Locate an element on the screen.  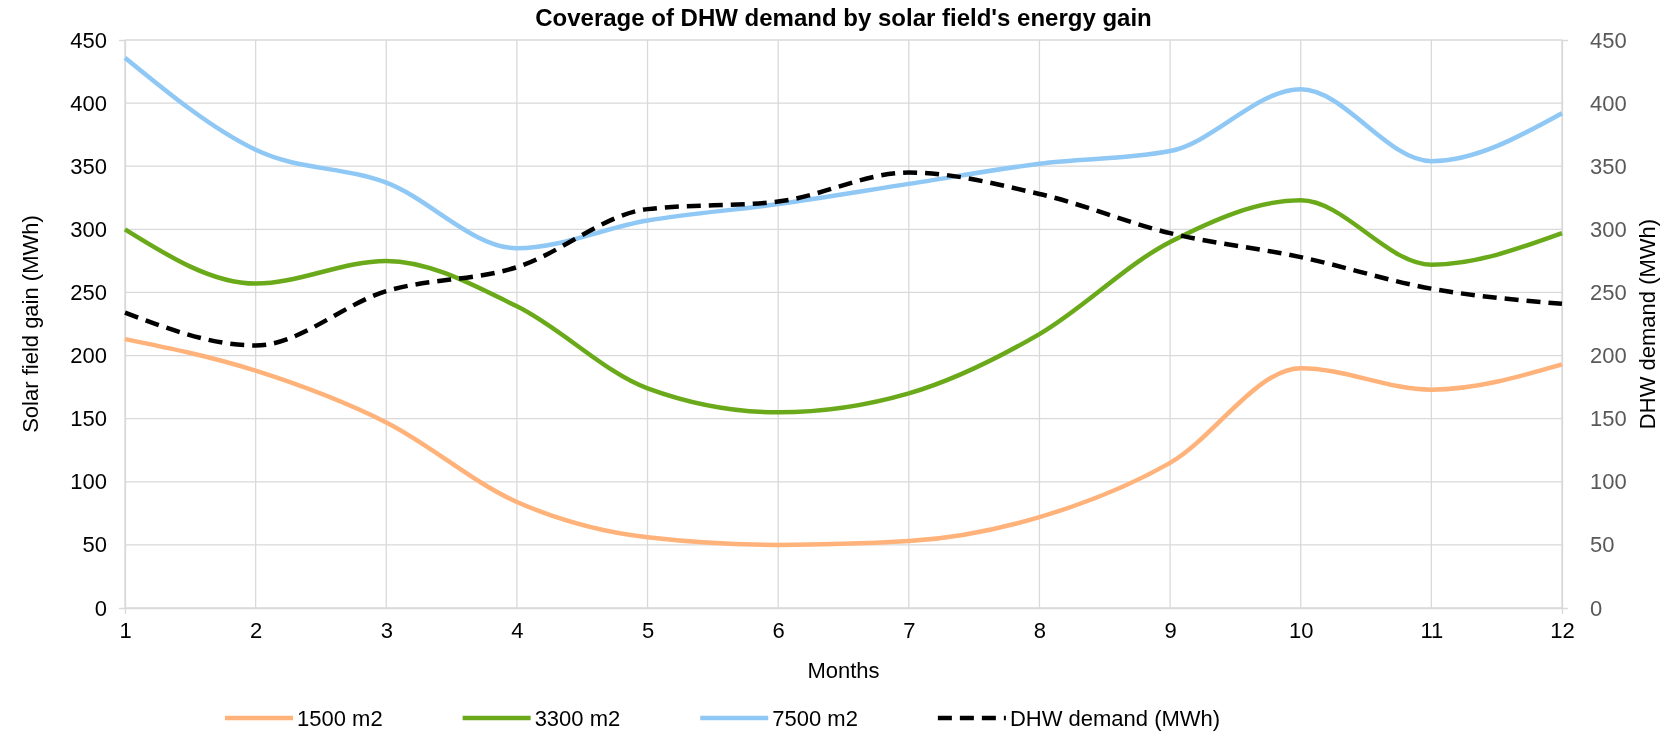
x-tick-label: 12 is located at coordinates (1562, 630).